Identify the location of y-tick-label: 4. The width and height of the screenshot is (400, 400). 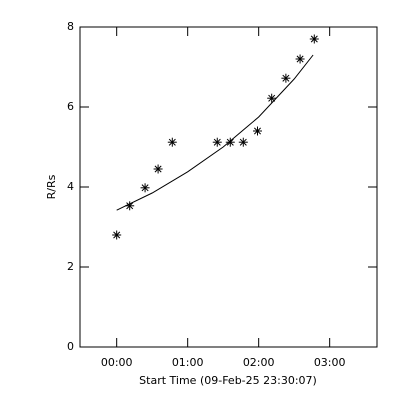
(70, 186).